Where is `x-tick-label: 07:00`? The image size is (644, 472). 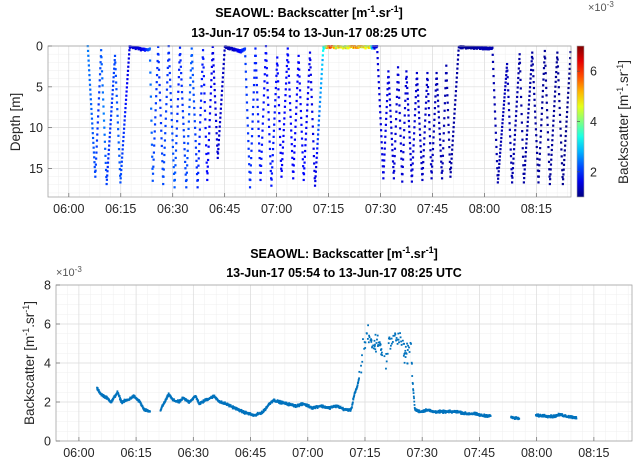 x-tick-label: 07:00 is located at coordinates (276, 209).